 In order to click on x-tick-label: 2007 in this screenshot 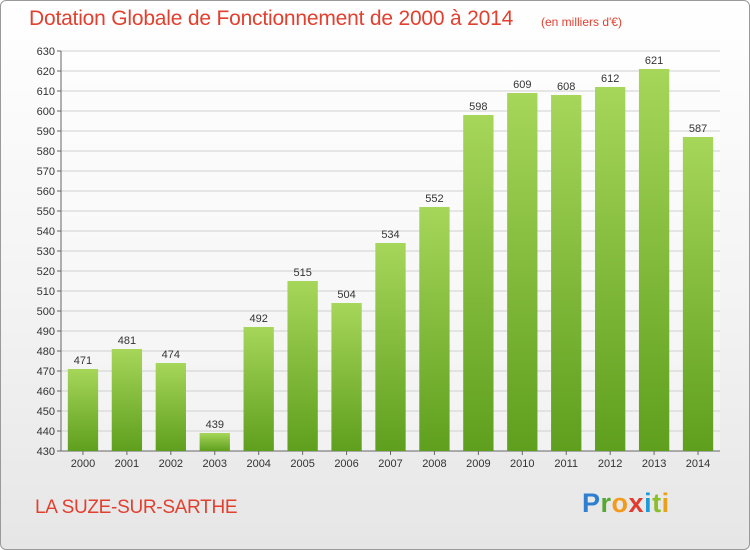, I will do `click(390, 464)`.